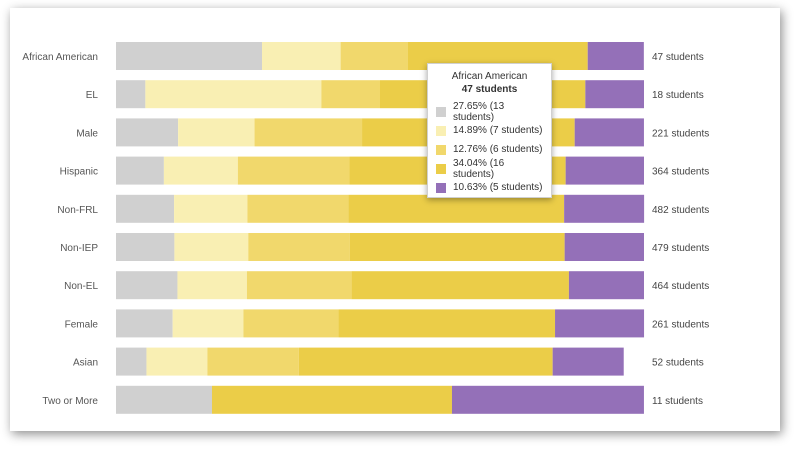 Image resolution: width=800 pixels, height=450 pixels. I want to click on category-label: Male, so click(87, 133).